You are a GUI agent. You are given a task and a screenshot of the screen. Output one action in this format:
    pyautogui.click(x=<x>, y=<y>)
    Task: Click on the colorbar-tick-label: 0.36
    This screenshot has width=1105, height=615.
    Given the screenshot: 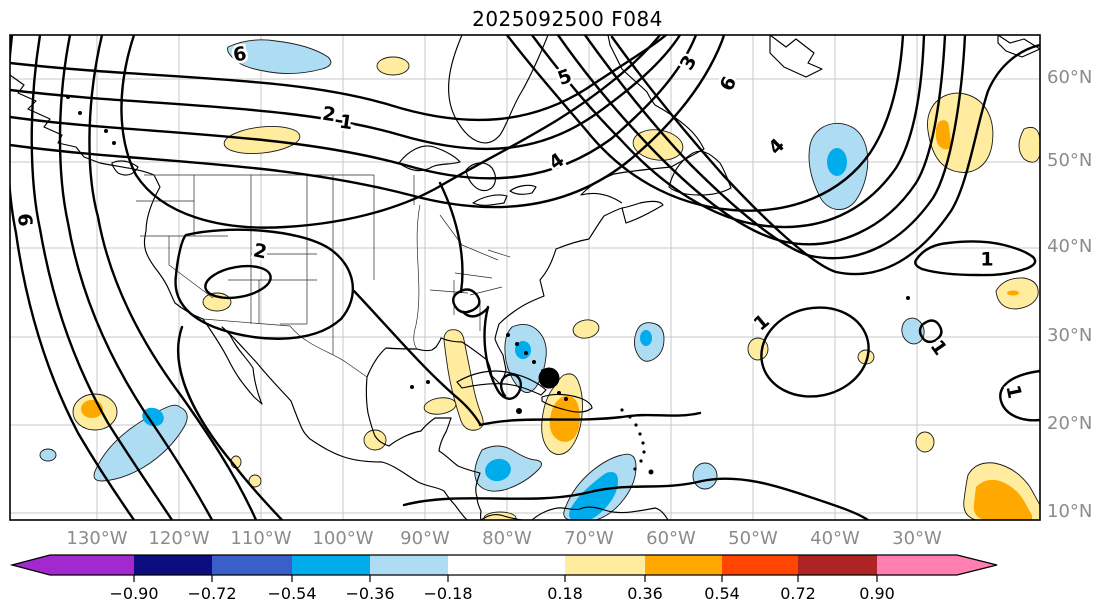 What is the action you would take?
    pyautogui.click(x=645, y=593)
    